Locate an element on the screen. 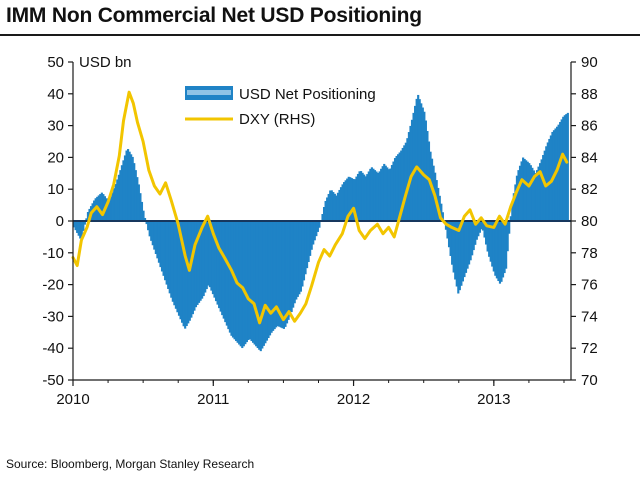 This screenshot has width=640, height=480. left-axis-label: USD bn is located at coordinates (105, 62).